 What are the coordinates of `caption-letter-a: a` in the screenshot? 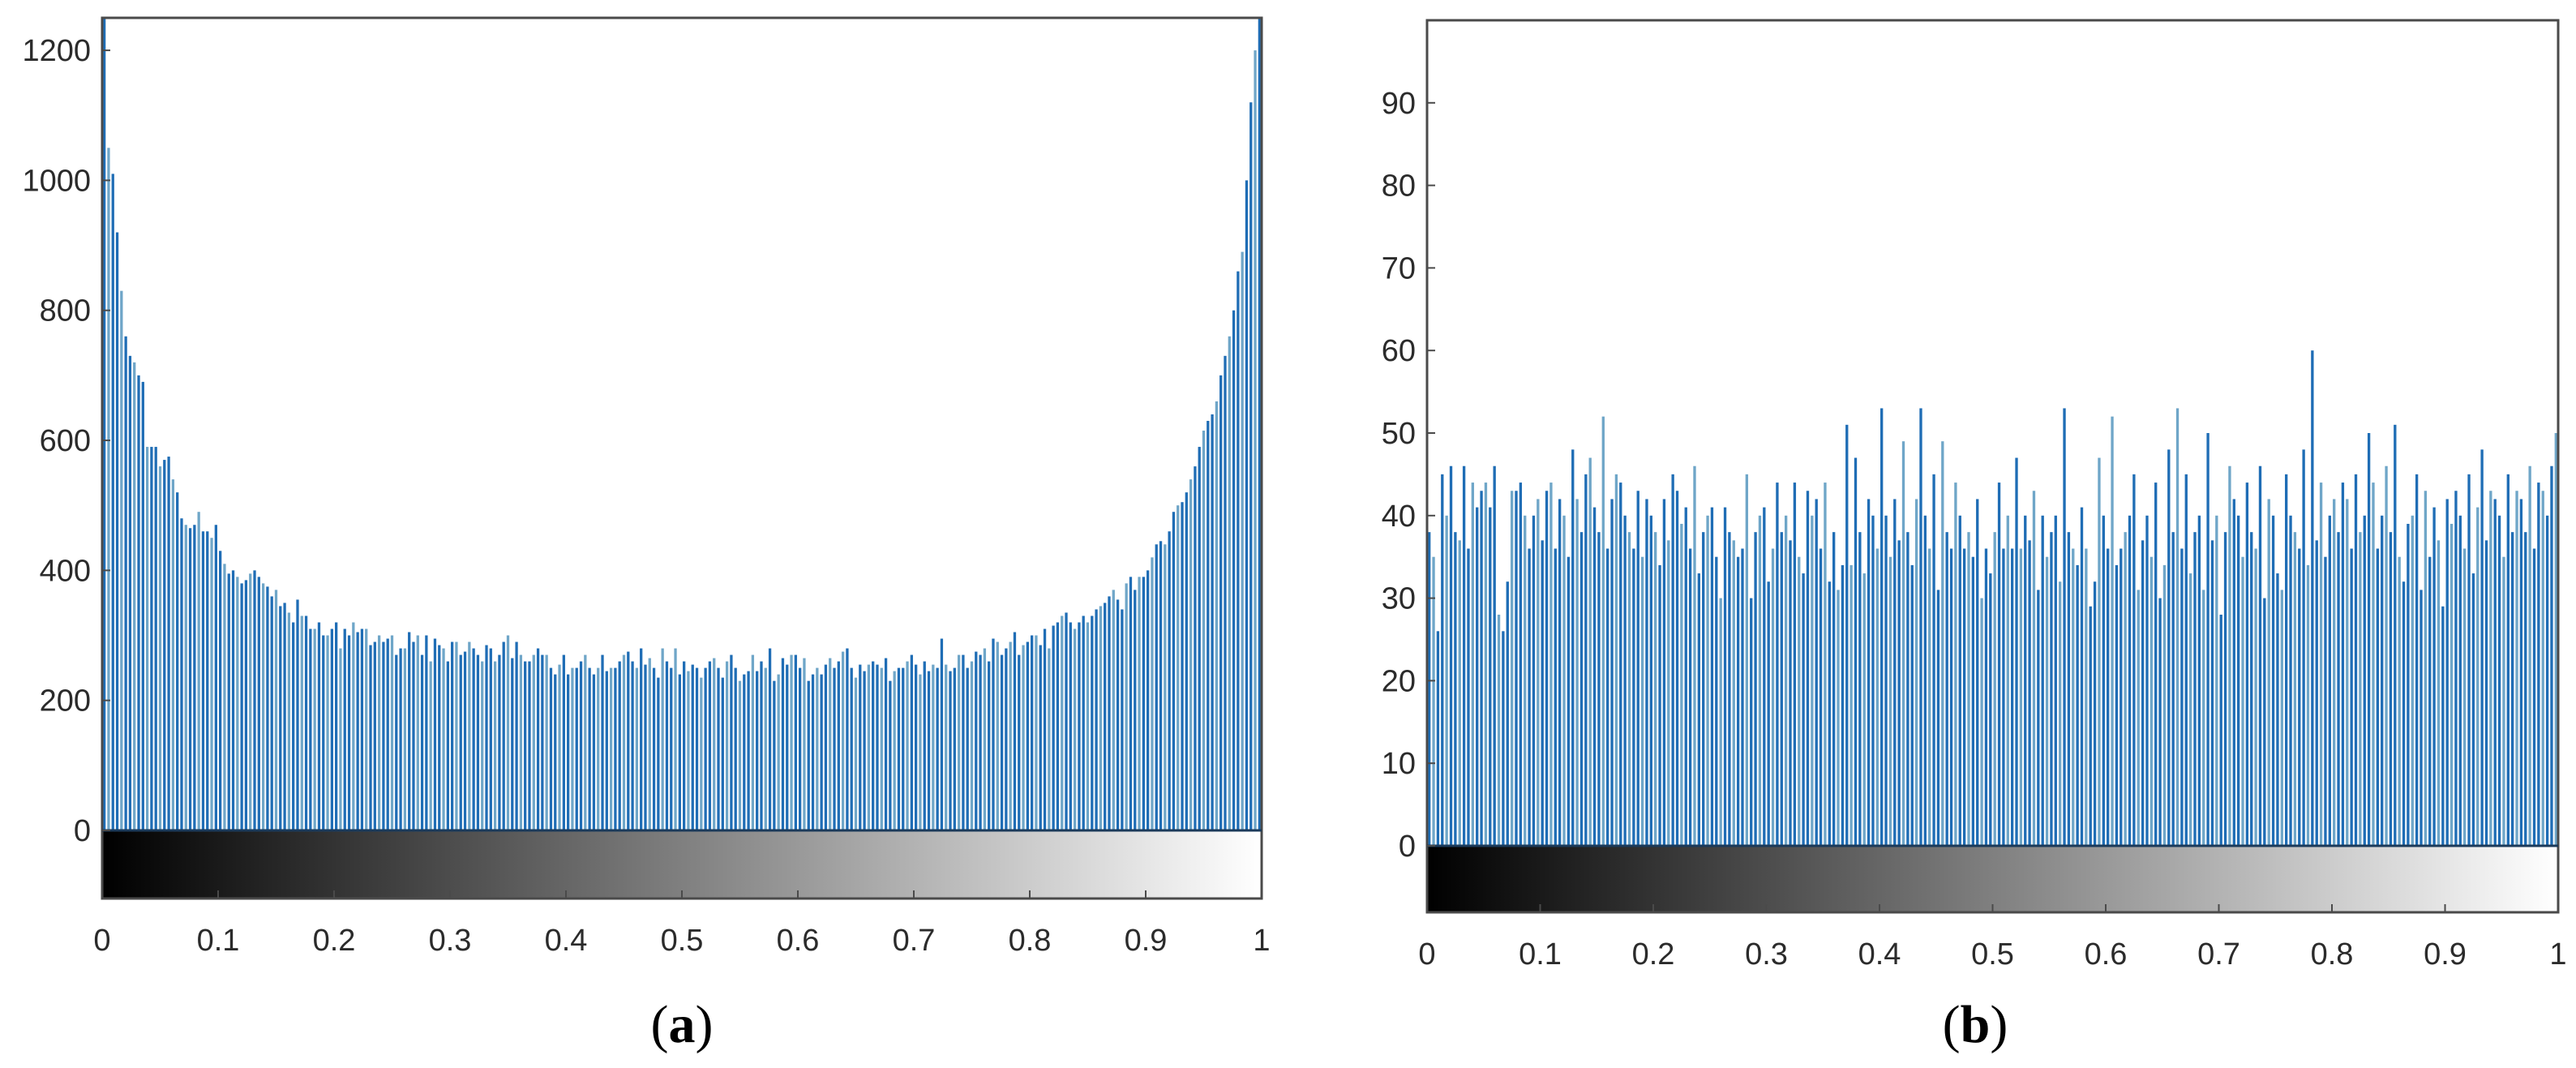 It's located at (682, 1024).